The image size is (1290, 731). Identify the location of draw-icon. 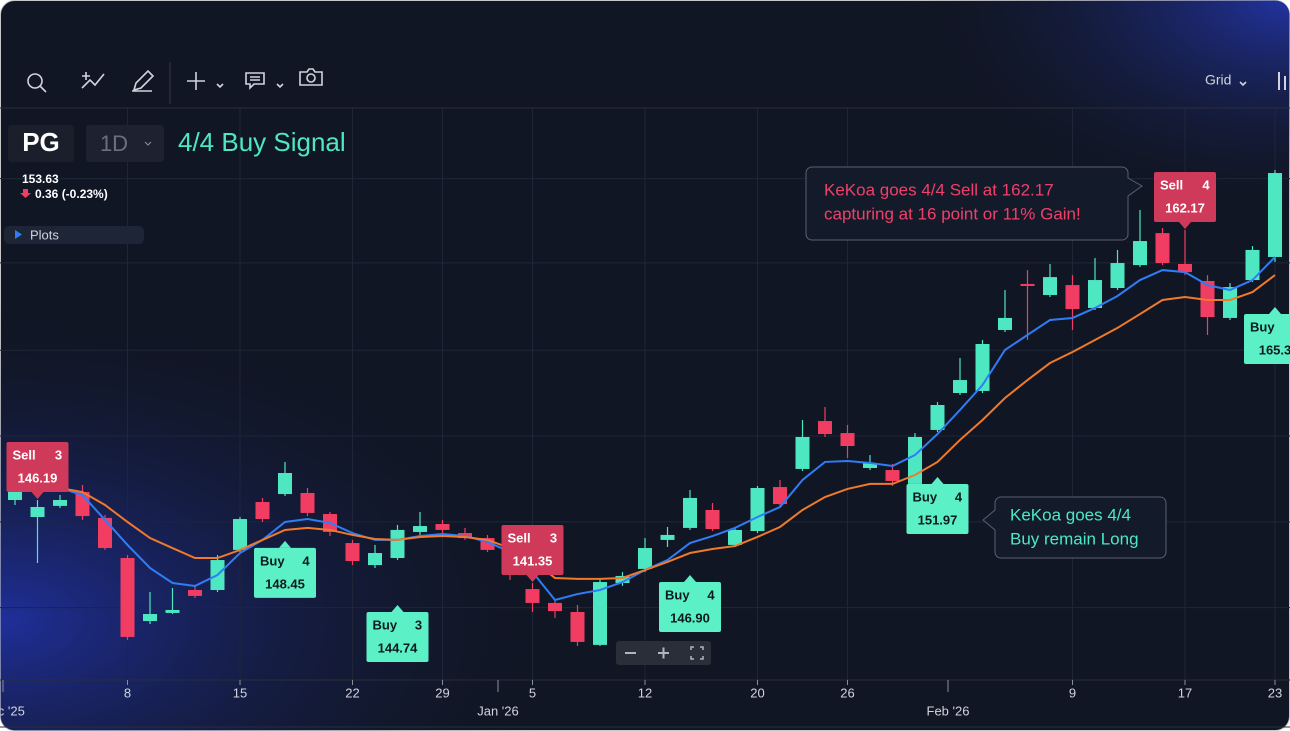
(143, 80).